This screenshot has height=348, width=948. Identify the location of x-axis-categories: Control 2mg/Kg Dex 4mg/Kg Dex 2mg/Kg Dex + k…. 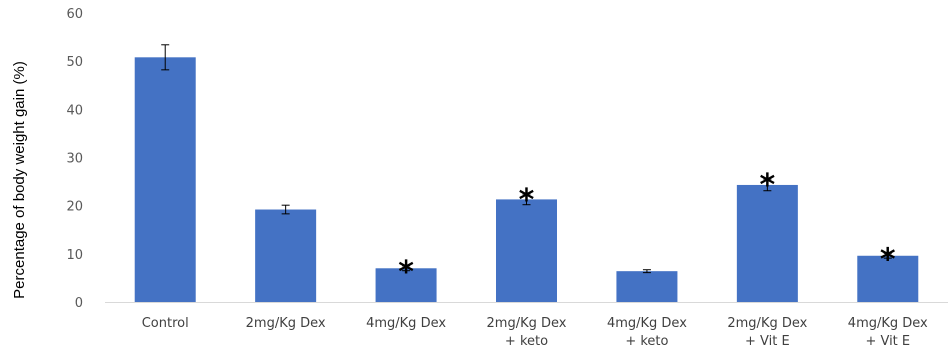
(535, 332).